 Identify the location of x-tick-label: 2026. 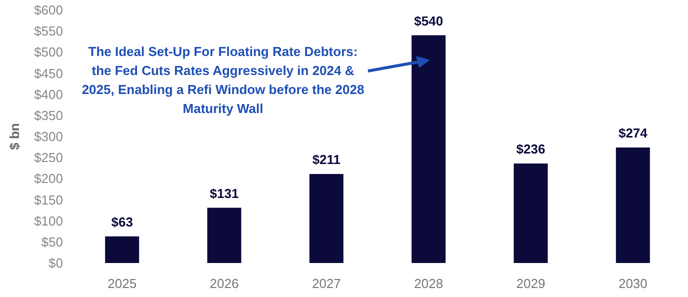
(224, 283).